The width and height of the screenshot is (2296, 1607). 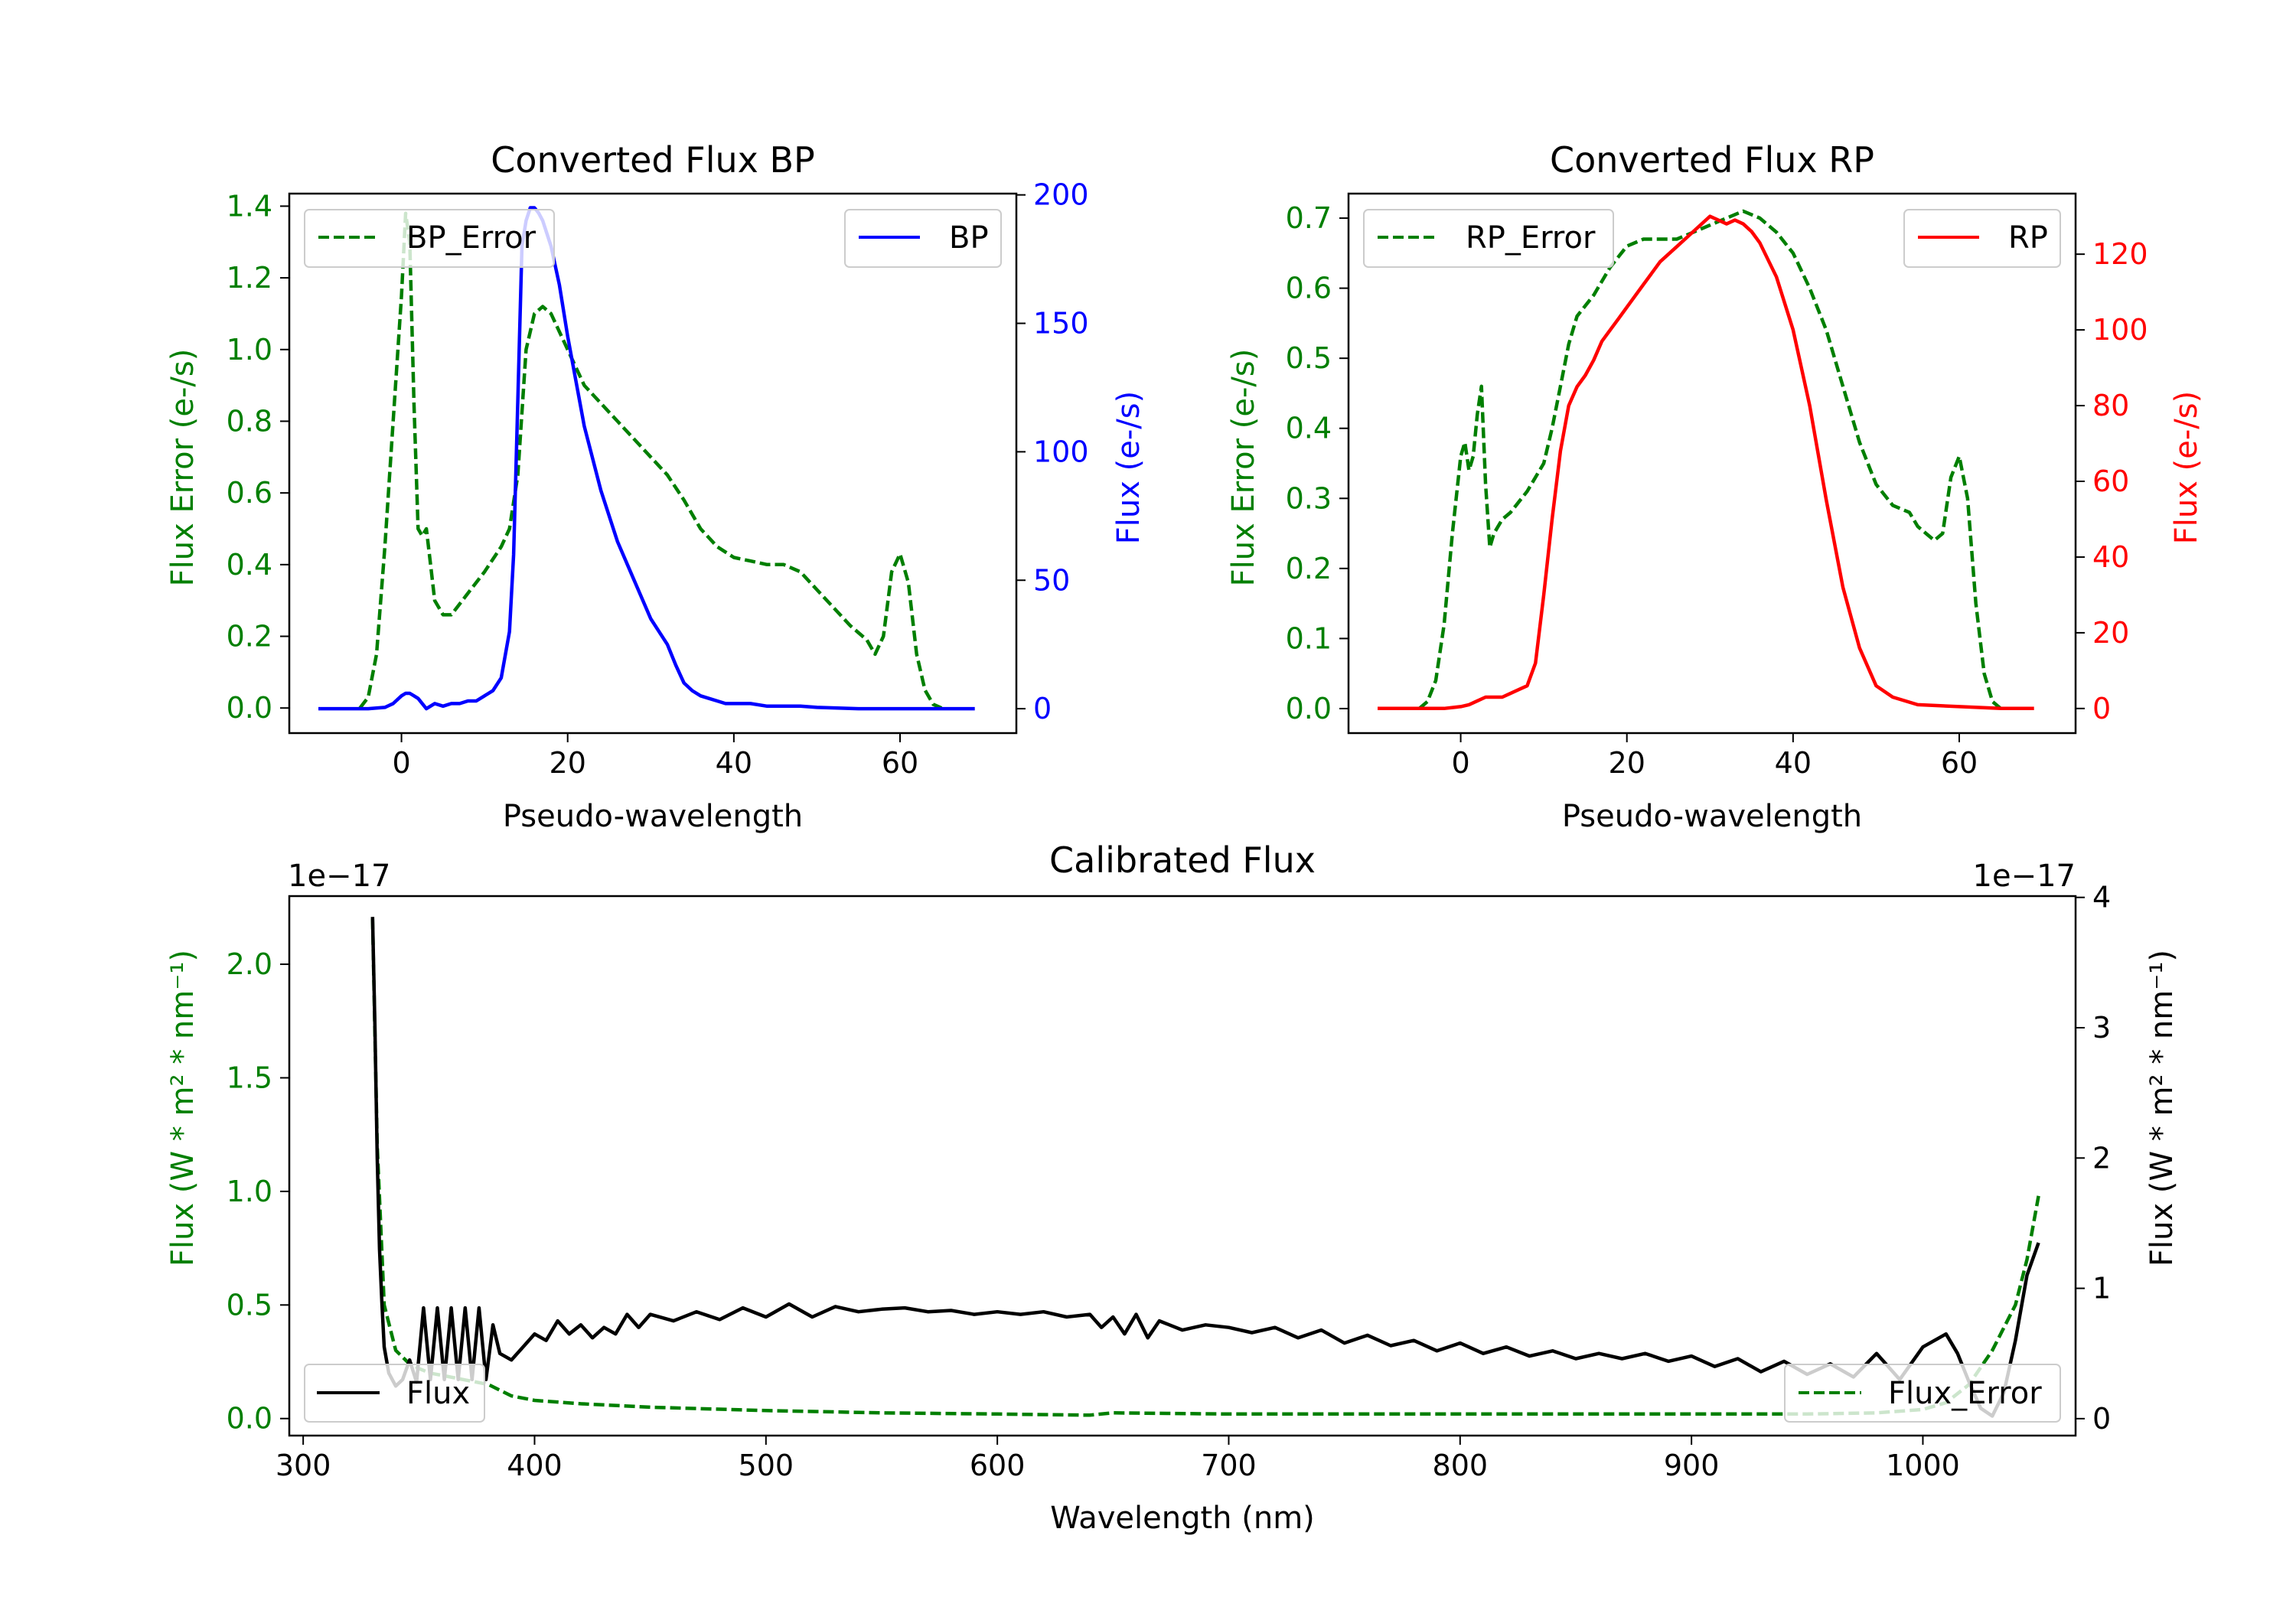 I want to click on bp-legend-right-label: BP, so click(x=969, y=238).